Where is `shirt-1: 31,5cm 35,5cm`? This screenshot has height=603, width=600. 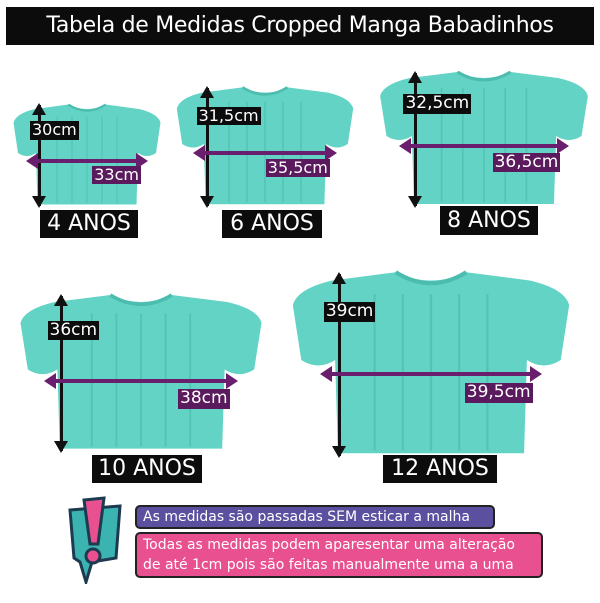 shirt-1: 31,5cm 35,5cm is located at coordinates (265, 145).